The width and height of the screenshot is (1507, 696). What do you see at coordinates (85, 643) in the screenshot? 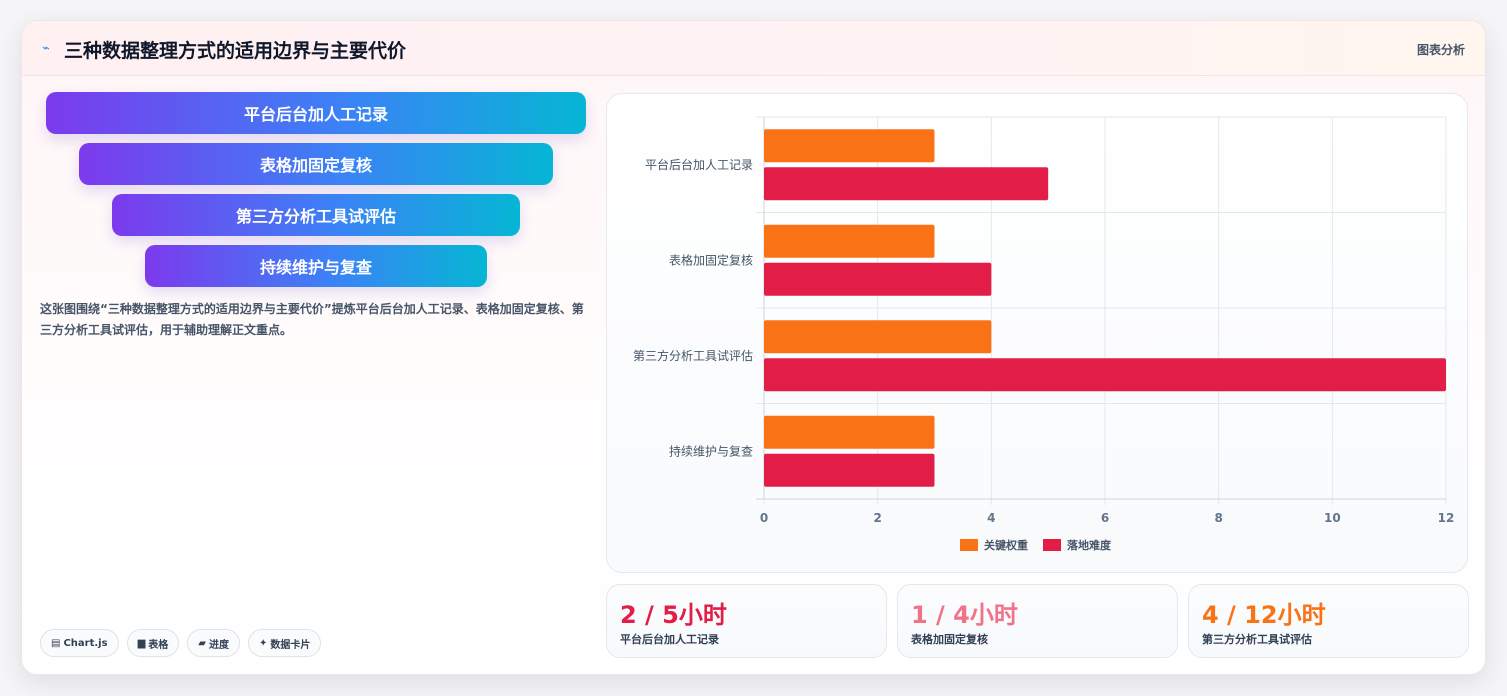
I see `chip-label: Chart.js` at bounding box center [85, 643].